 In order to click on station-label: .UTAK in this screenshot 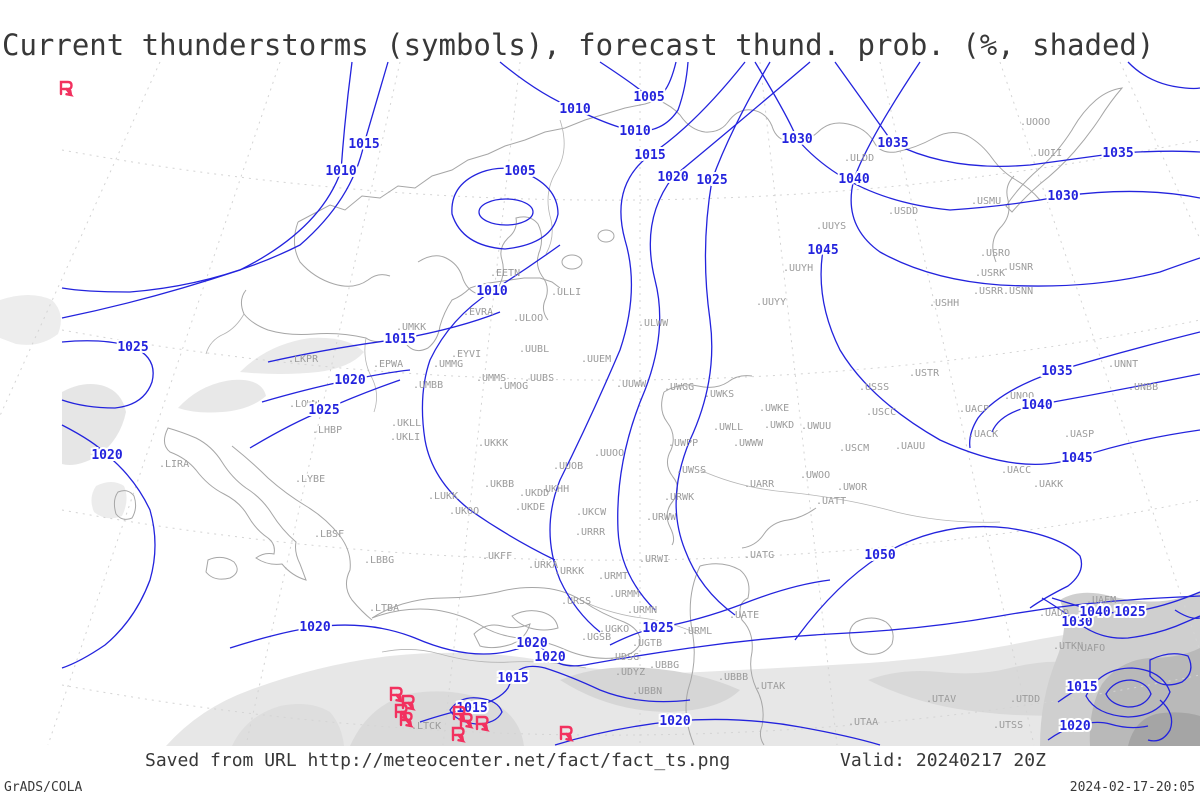, I will do `click(770, 686)`.